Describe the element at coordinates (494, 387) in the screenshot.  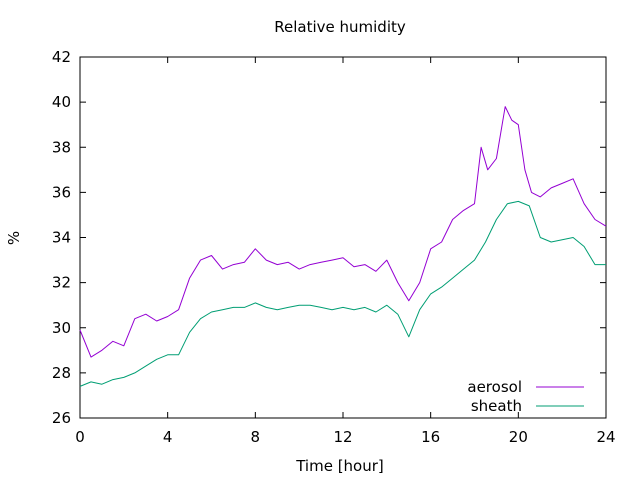
I see `legend-label-aerosol: aerosol` at that location.